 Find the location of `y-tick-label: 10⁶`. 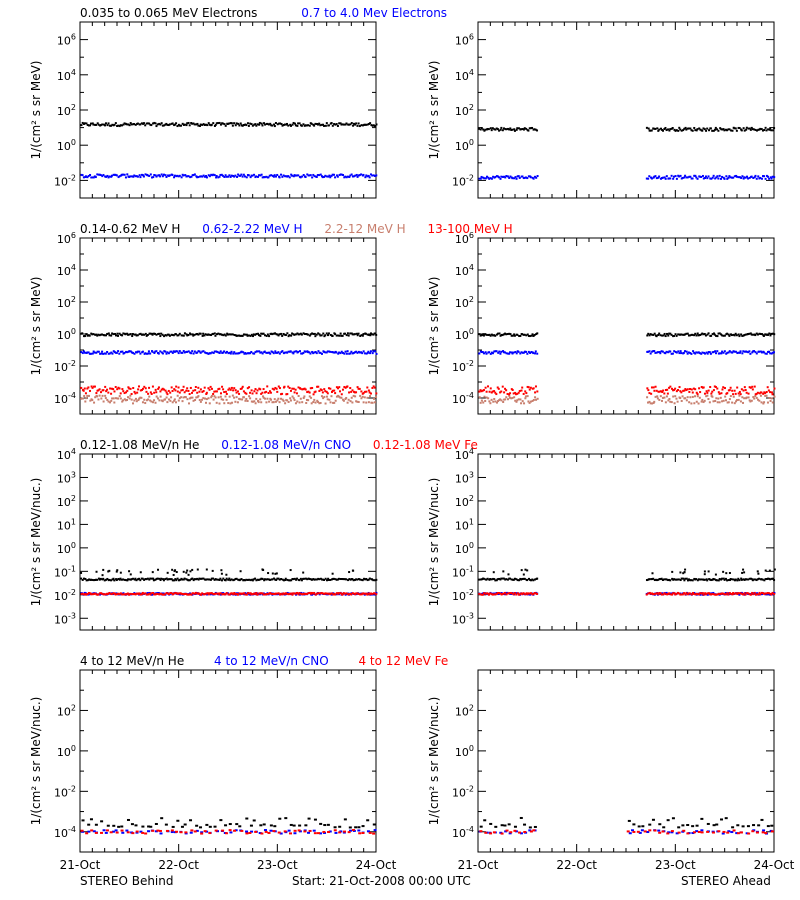

y-tick-label: 10⁶ is located at coordinates (66, 40).